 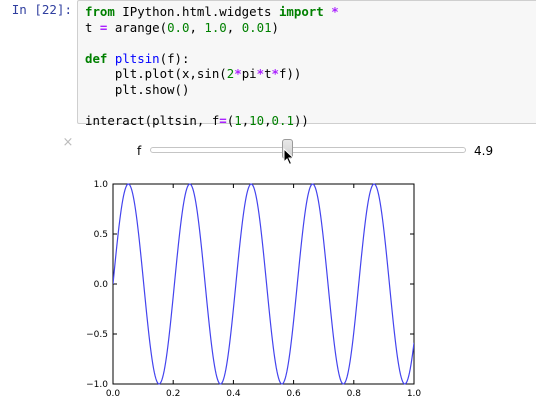 I want to click on widget-close-icon: ×, so click(x=68, y=142).